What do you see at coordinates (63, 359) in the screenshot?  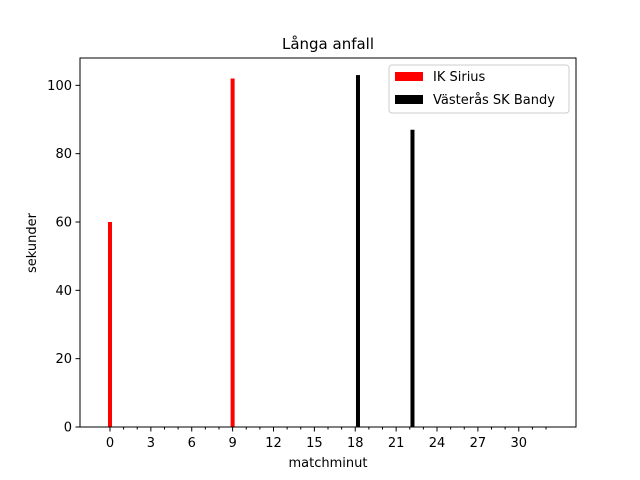 I see `y-tick-label: 20` at bounding box center [63, 359].